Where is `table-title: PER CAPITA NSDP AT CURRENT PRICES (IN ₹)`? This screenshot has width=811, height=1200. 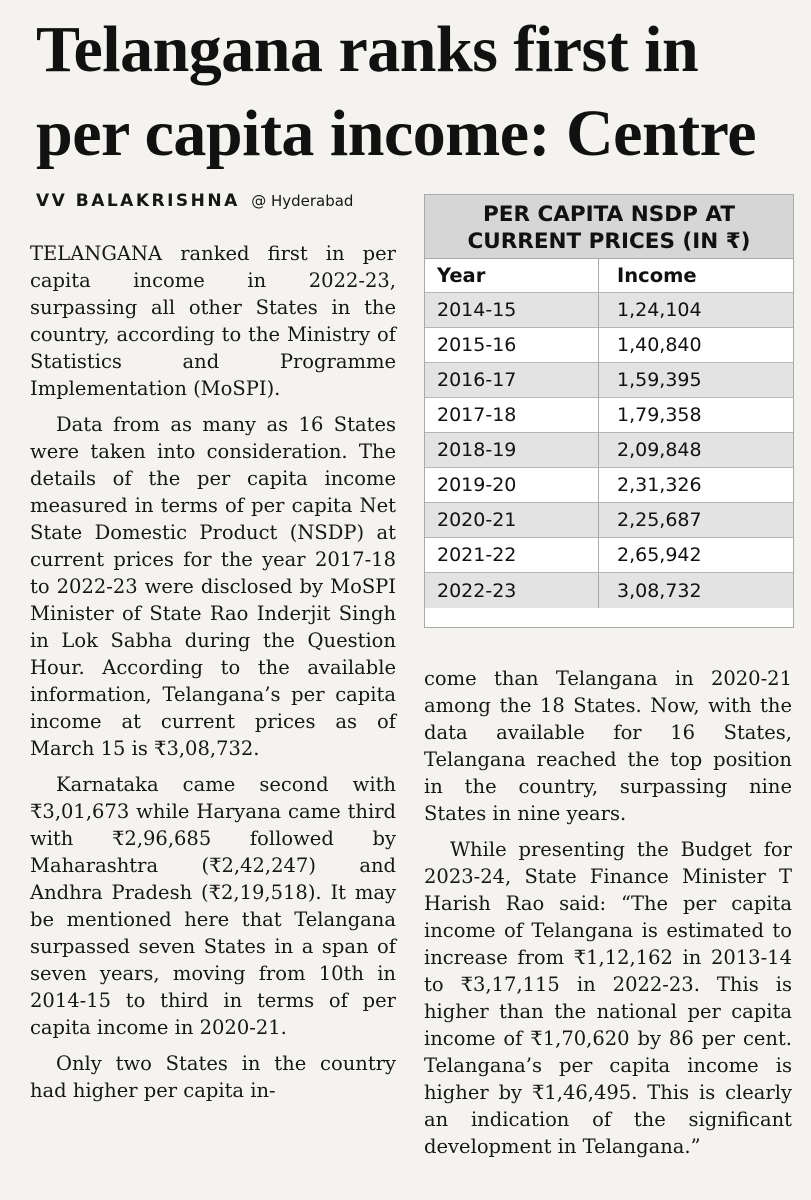
table-title: PER CAPITA NSDP AT CURRENT PRICES (IN ₹) is located at coordinates (609, 227).